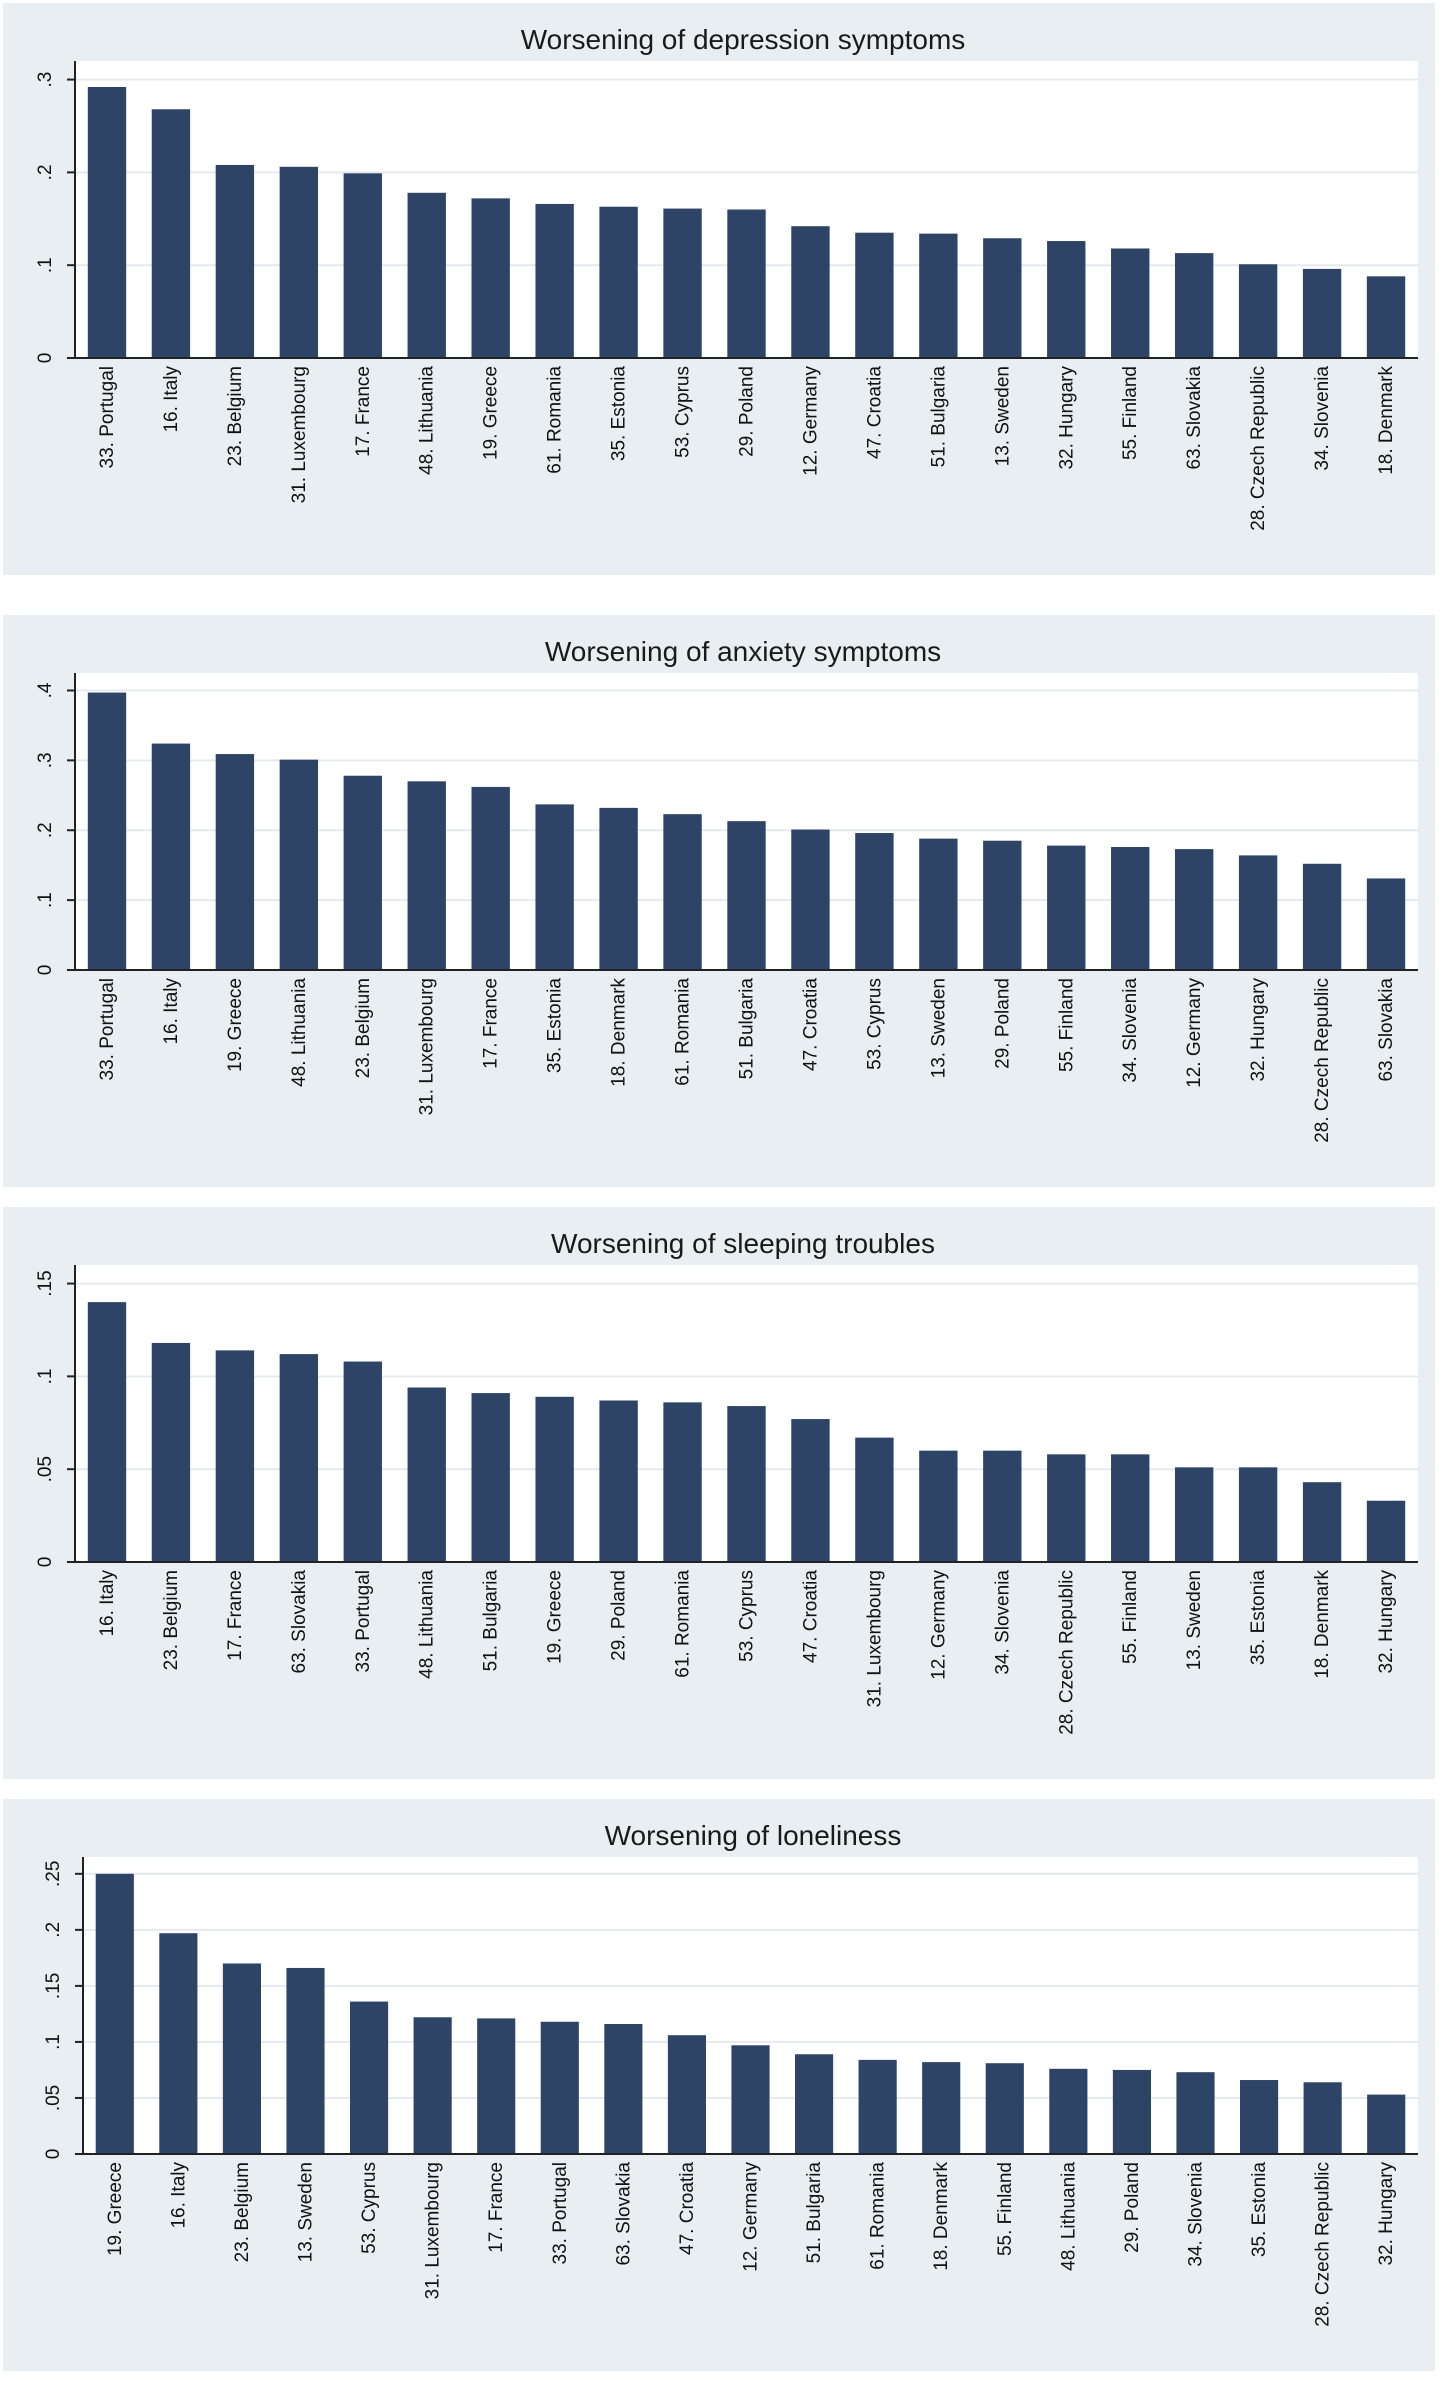 The height and width of the screenshot is (2381, 1447). I want to click on y-tick-label: .25, so click(53, 1874).